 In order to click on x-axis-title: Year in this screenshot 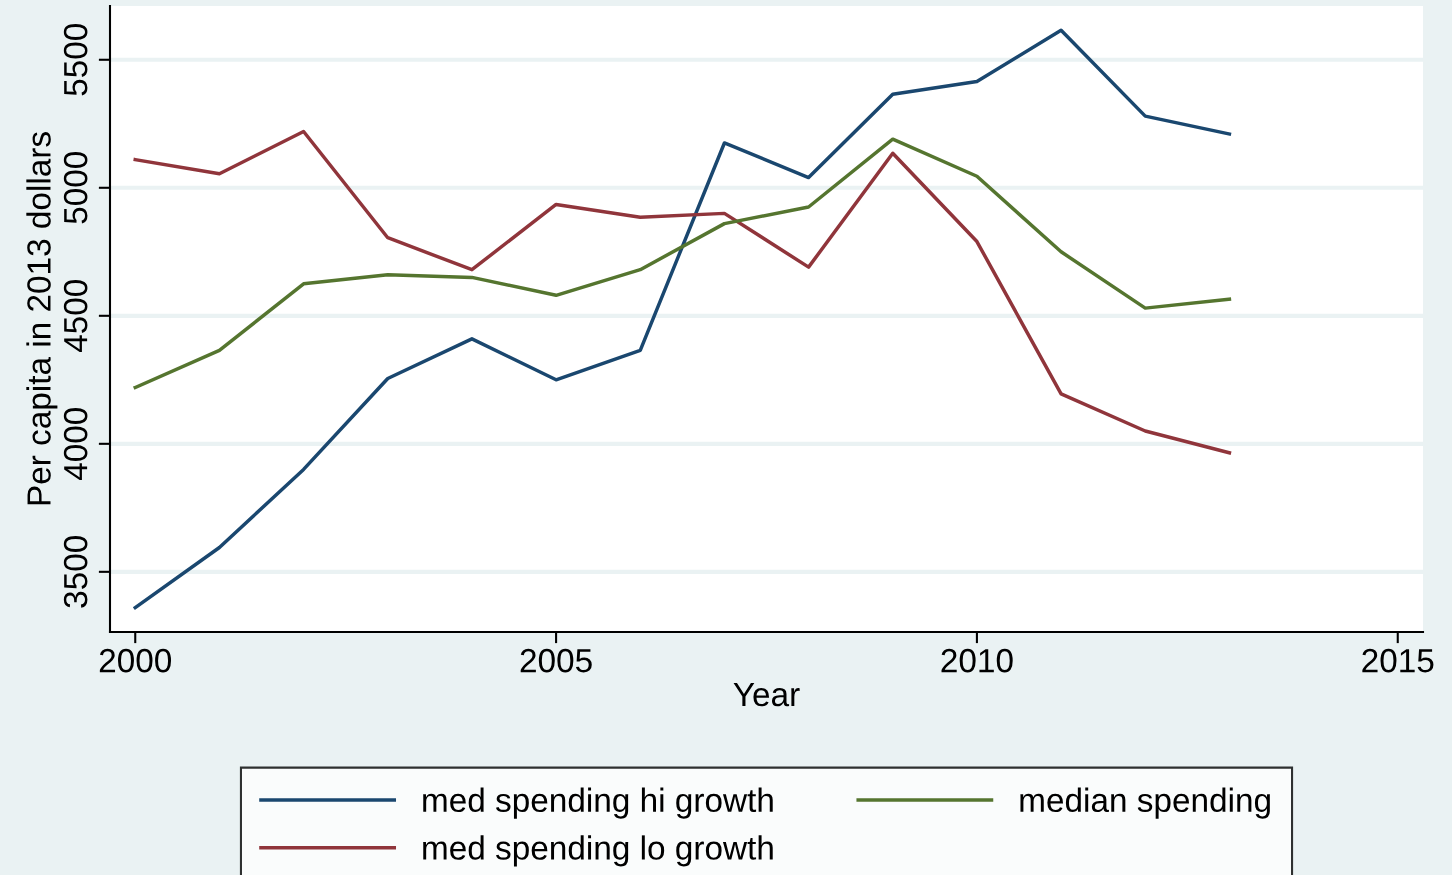, I will do `click(766, 695)`.